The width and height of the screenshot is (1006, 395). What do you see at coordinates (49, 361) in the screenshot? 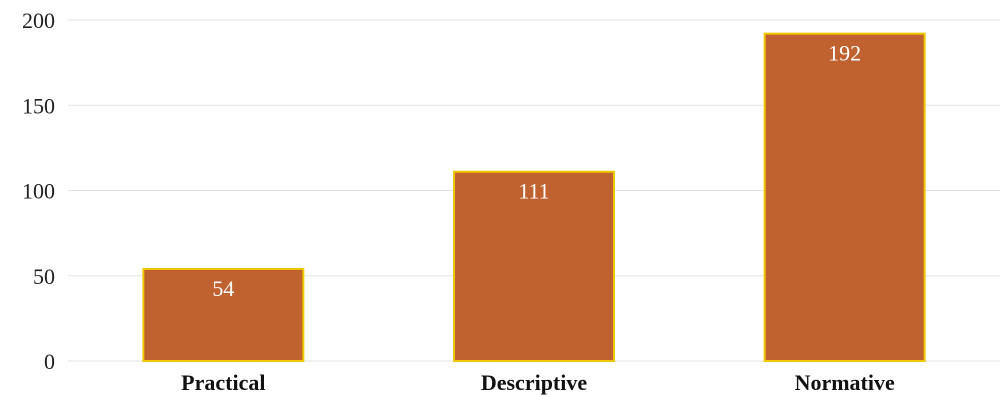
I see `y-tick-label: 0` at bounding box center [49, 361].